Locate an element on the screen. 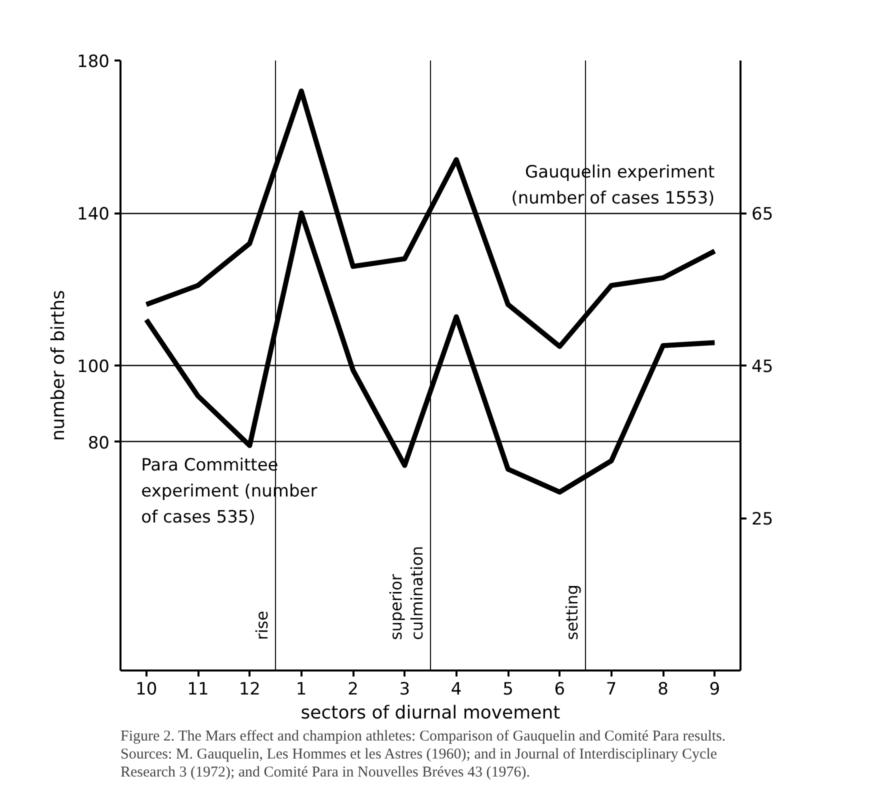 Image resolution: width=880 pixels, height=793 pixels. caption: Figure 2. The Mars effect and champion athletes: Comparison of Gauquelin and Comité Para results. is located at coordinates (423, 736).